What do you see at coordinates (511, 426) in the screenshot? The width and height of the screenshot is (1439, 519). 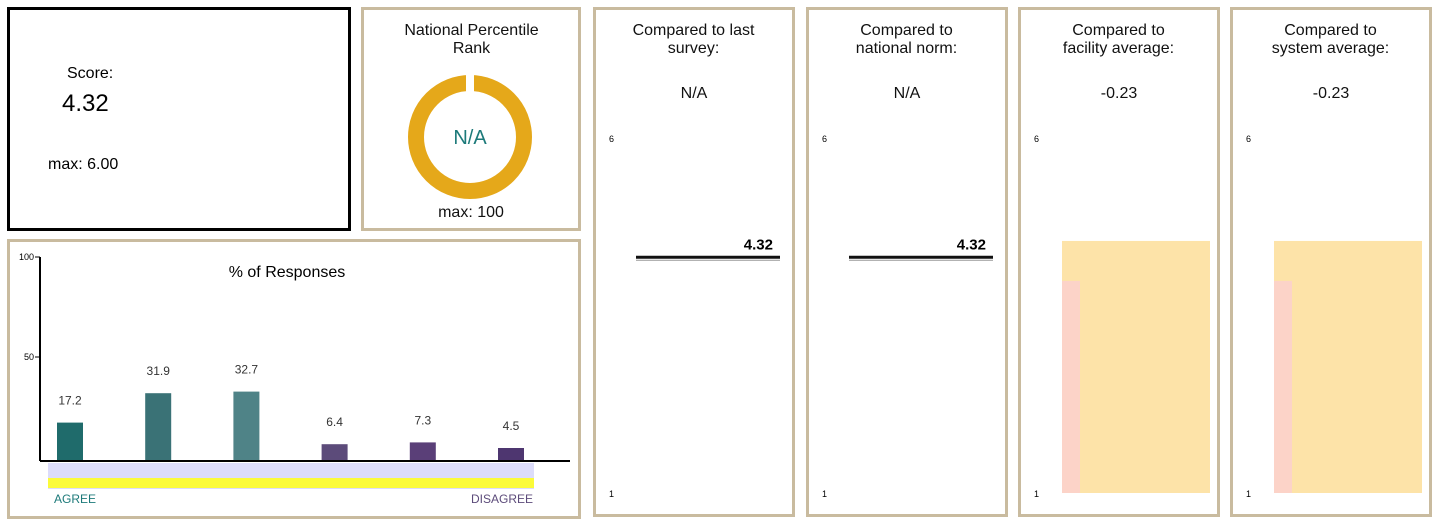 I see `bar-value-label: 4.5` at bounding box center [511, 426].